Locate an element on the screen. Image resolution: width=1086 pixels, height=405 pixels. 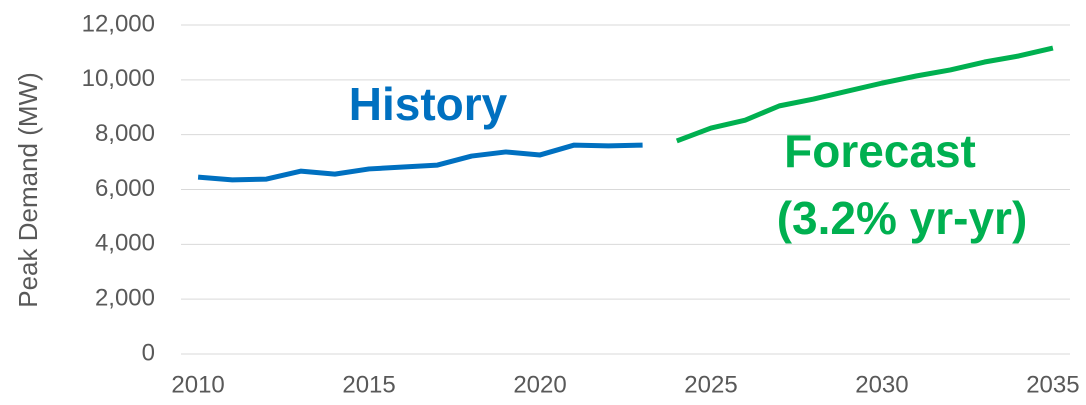
y-tick-label: 12,000 is located at coordinates (118, 23).